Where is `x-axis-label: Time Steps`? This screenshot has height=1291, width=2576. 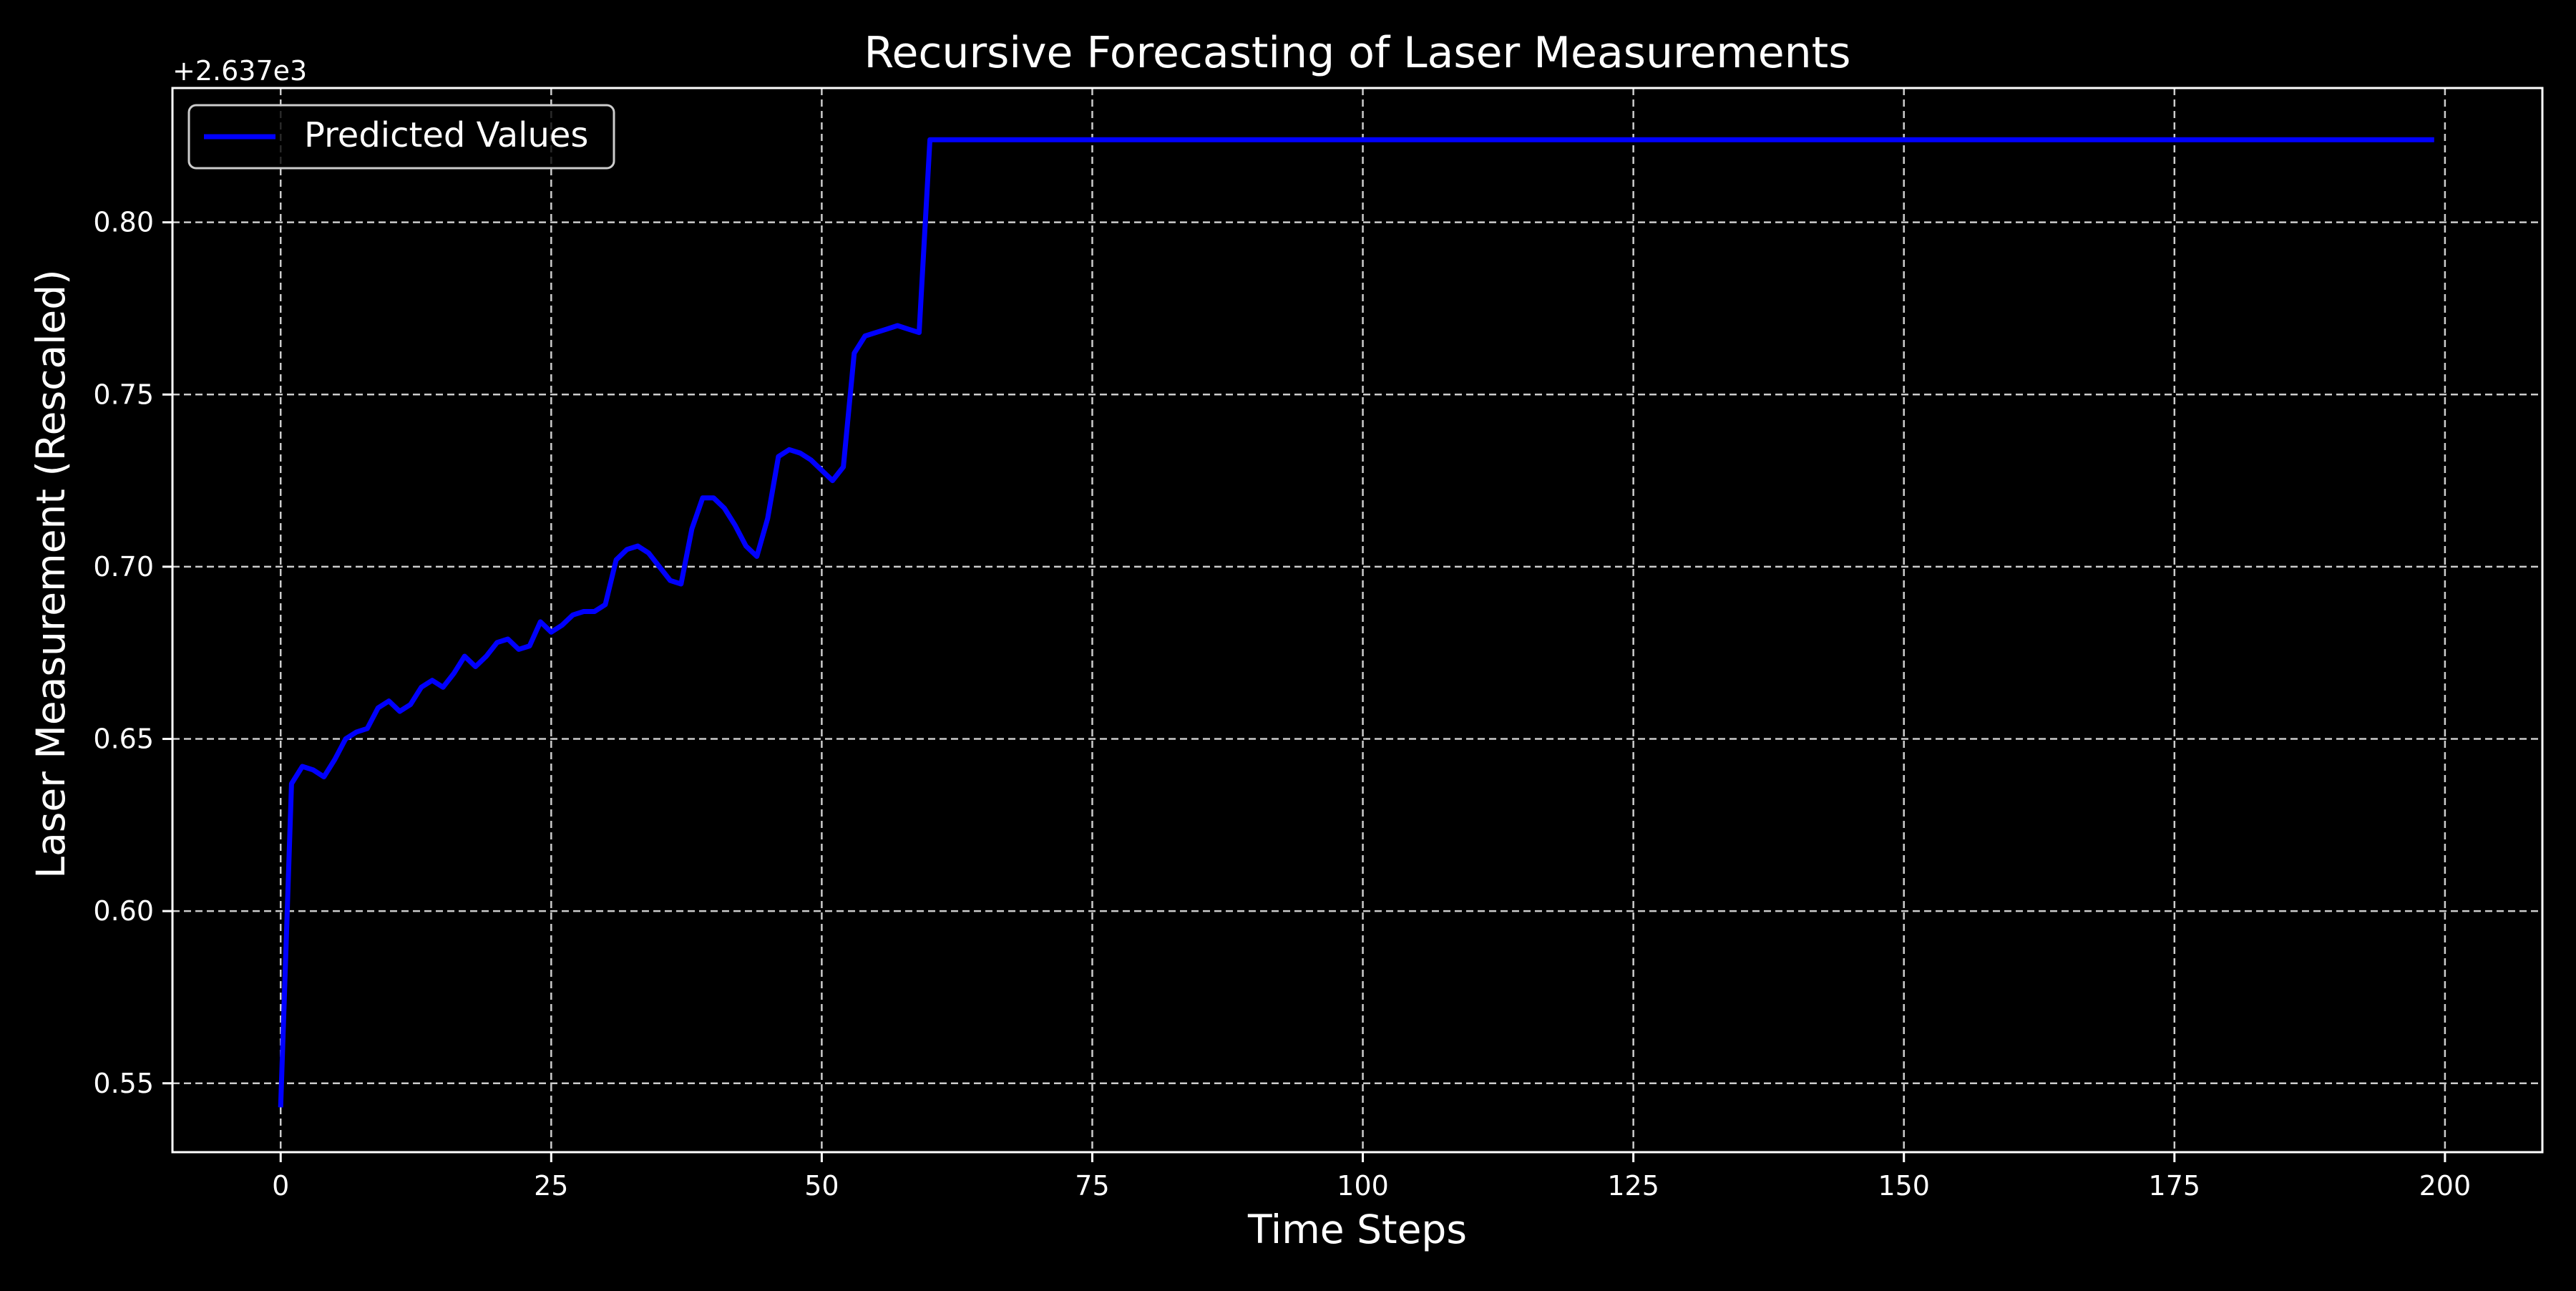
x-axis-label: Time Steps is located at coordinates (1357, 1229).